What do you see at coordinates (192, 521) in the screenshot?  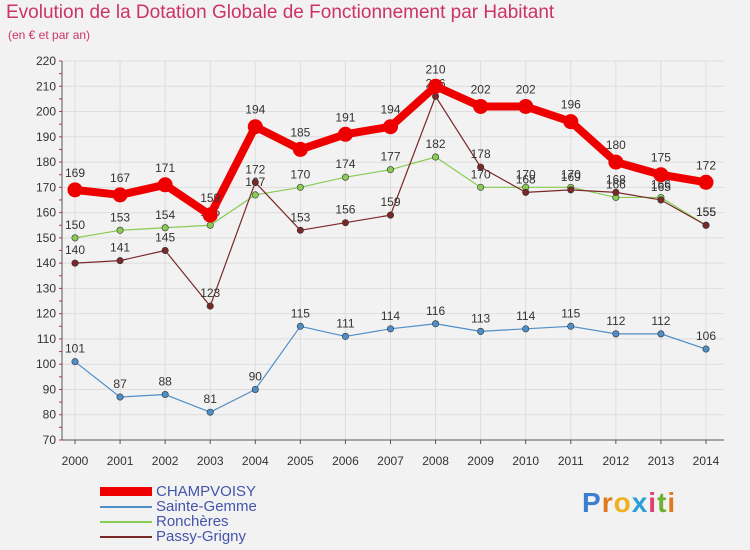 I see `legend-label-ronchères: Ronchères` at bounding box center [192, 521].